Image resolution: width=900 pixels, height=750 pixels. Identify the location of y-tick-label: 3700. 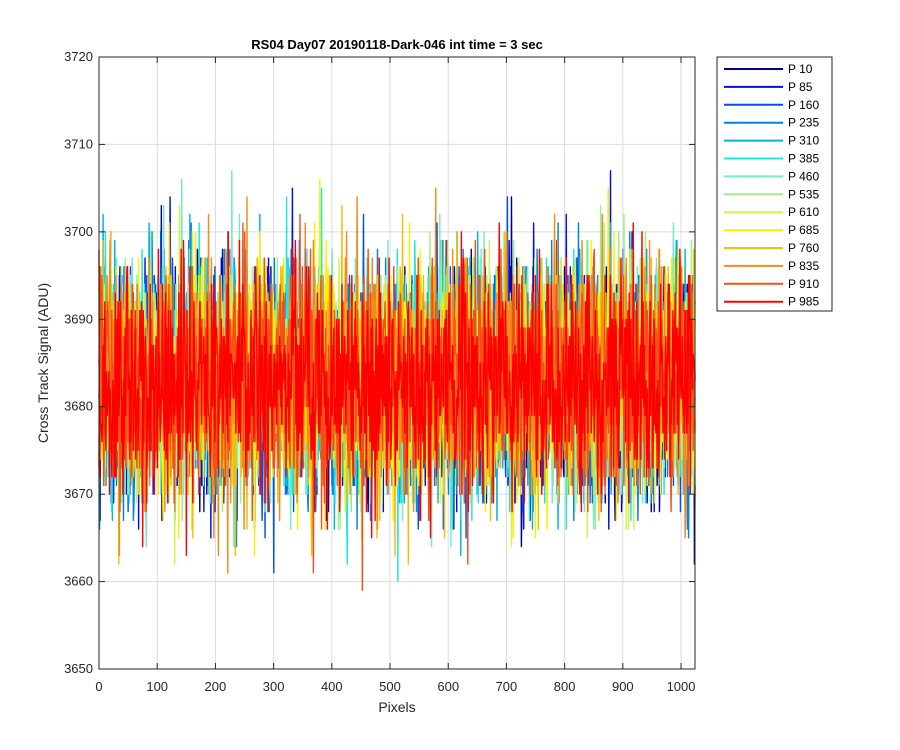
(78, 231).